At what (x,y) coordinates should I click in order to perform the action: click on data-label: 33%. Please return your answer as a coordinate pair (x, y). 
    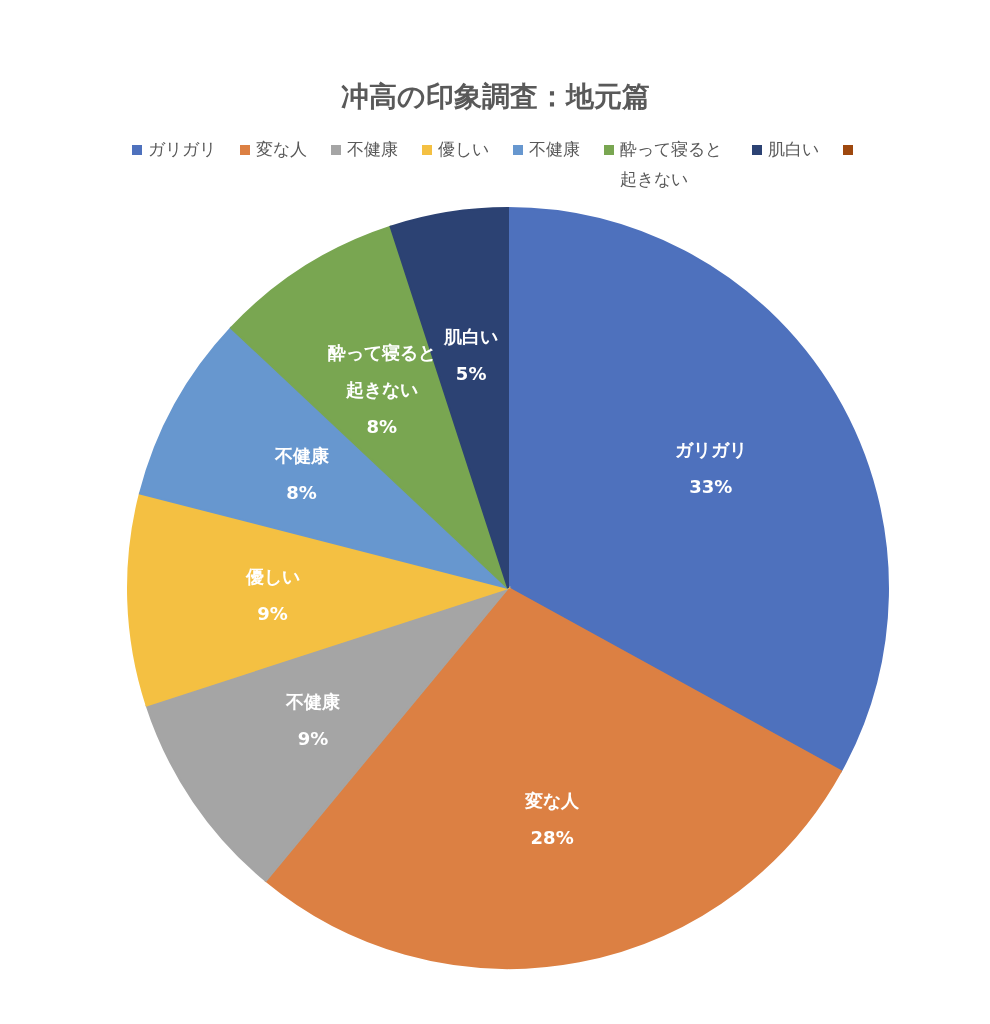
    Looking at the image, I should click on (711, 487).